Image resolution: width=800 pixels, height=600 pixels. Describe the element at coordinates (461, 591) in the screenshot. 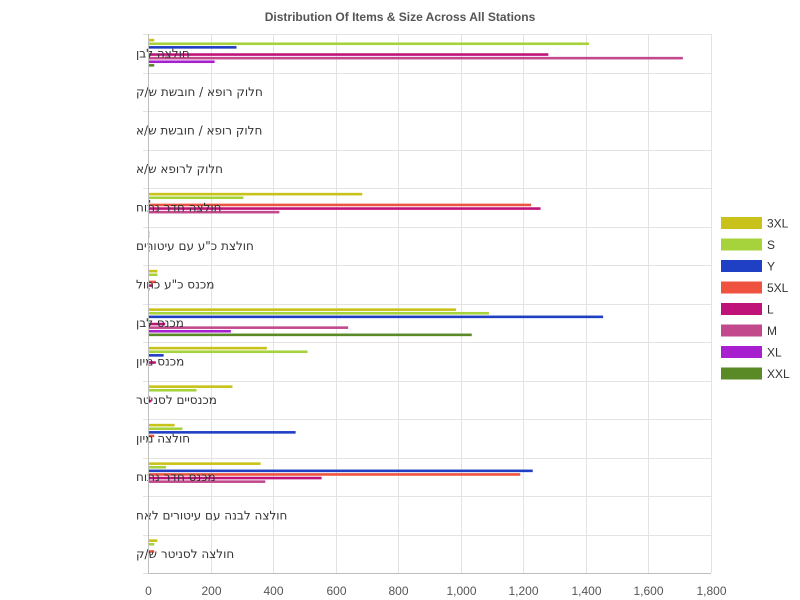

I see `x-tick-label: 1,000` at that location.